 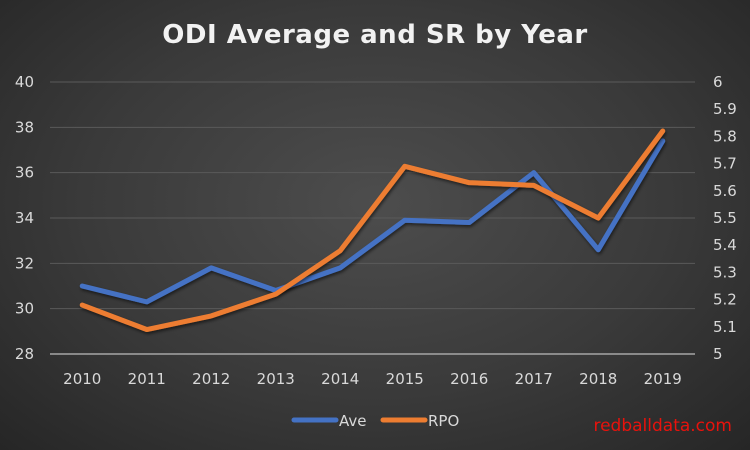 What do you see at coordinates (405, 379) in the screenshot?
I see `x-tick-label: 2015` at bounding box center [405, 379].